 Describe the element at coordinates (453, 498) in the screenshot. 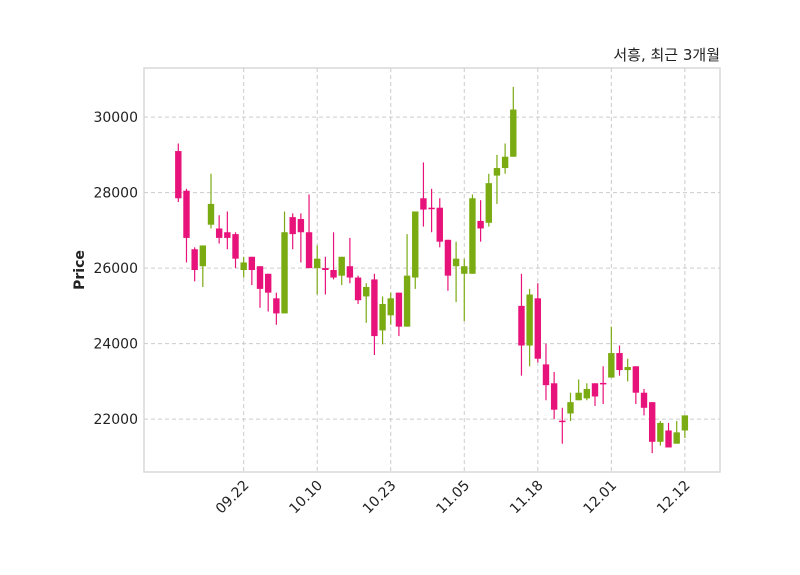

I see `x-tick-label: 11.05` at that location.